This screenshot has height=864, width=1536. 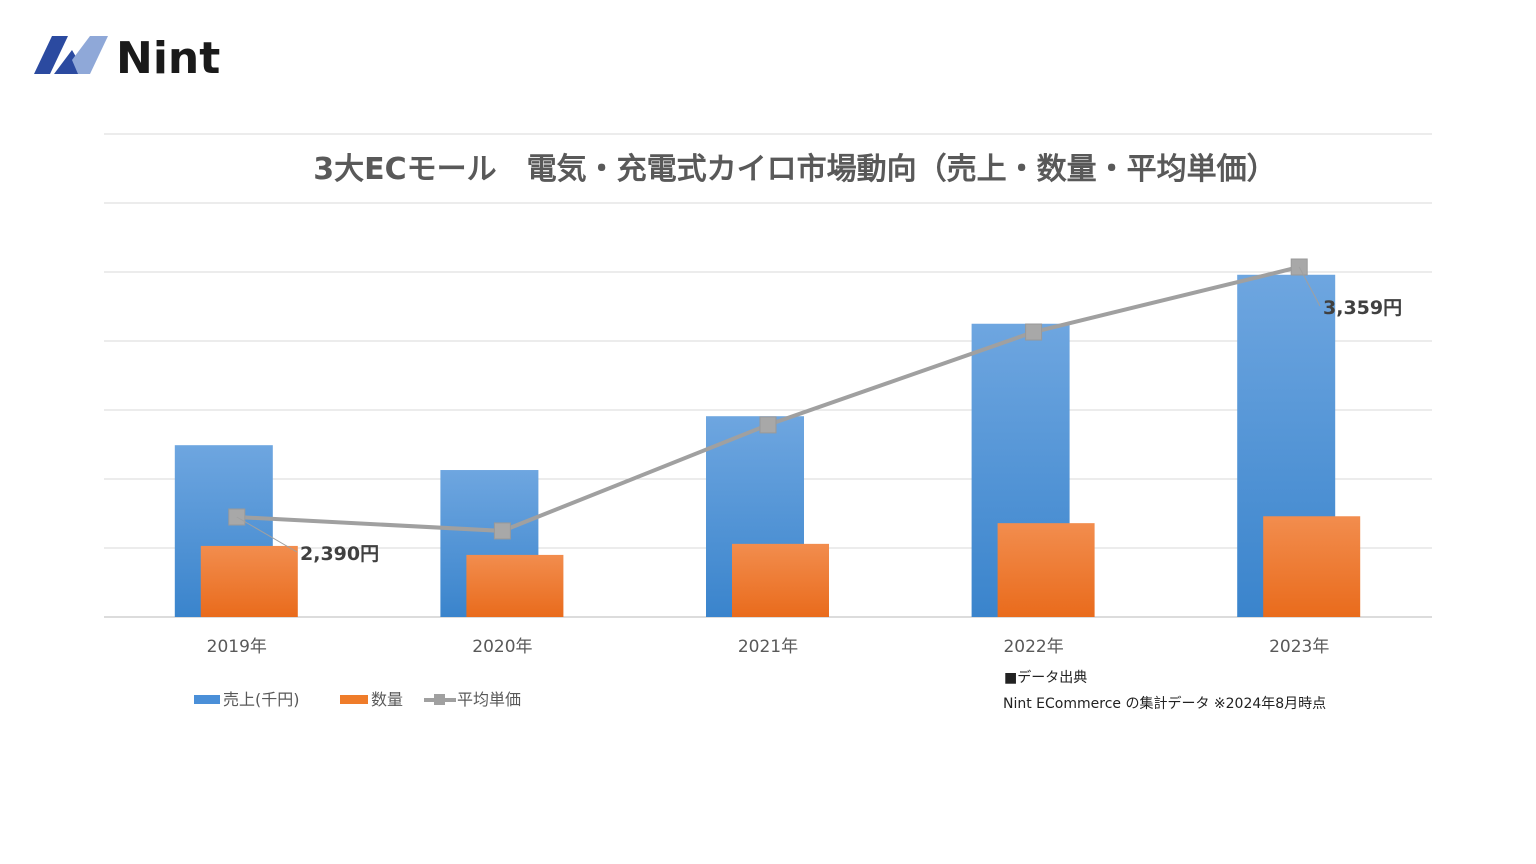 I want to click on data-label-price: 3,359円, so click(x=1362, y=308).